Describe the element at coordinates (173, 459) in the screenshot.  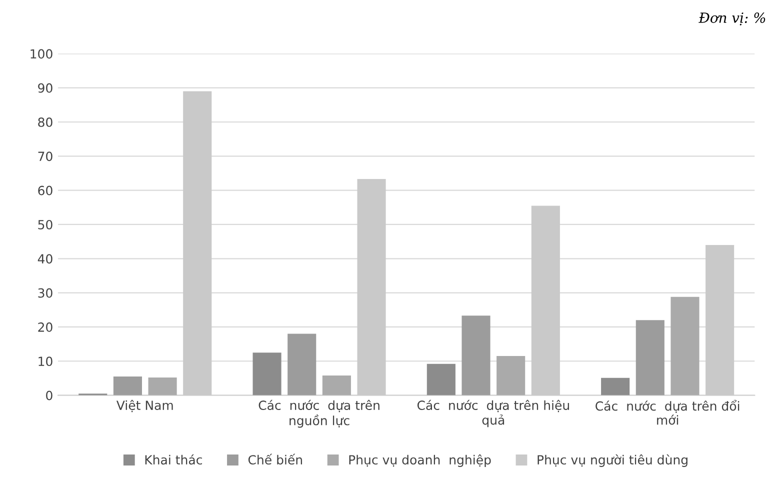
I see `legend-label: Khai thác` at that location.